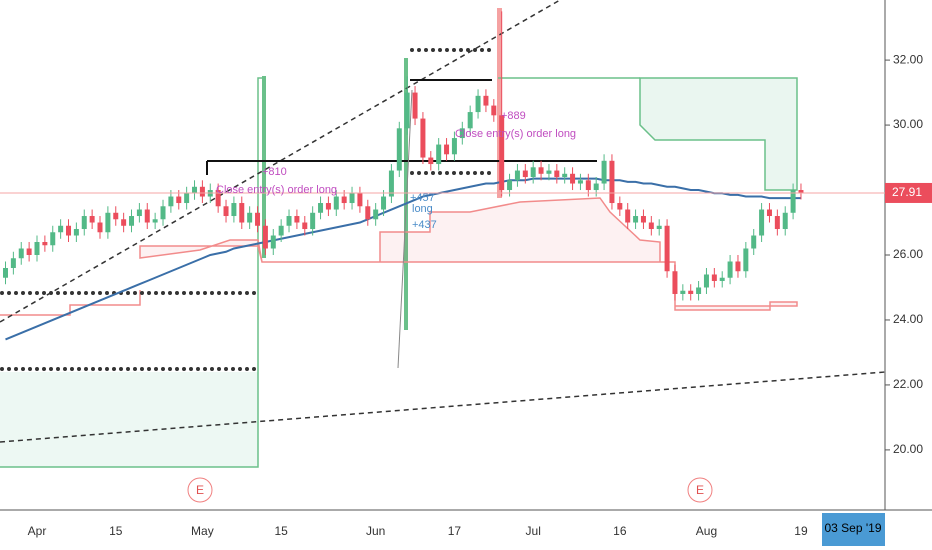 This screenshot has height=550, width=932. What do you see at coordinates (422, 198) in the screenshot?
I see `annotation: +457` at bounding box center [422, 198].